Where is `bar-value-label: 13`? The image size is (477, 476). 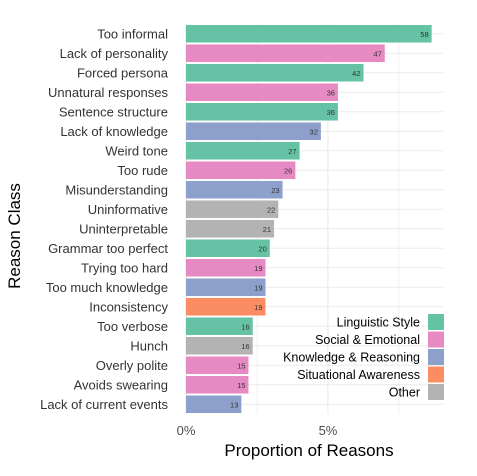 bar-value-label: 13 is located at coordinates (234, 404).